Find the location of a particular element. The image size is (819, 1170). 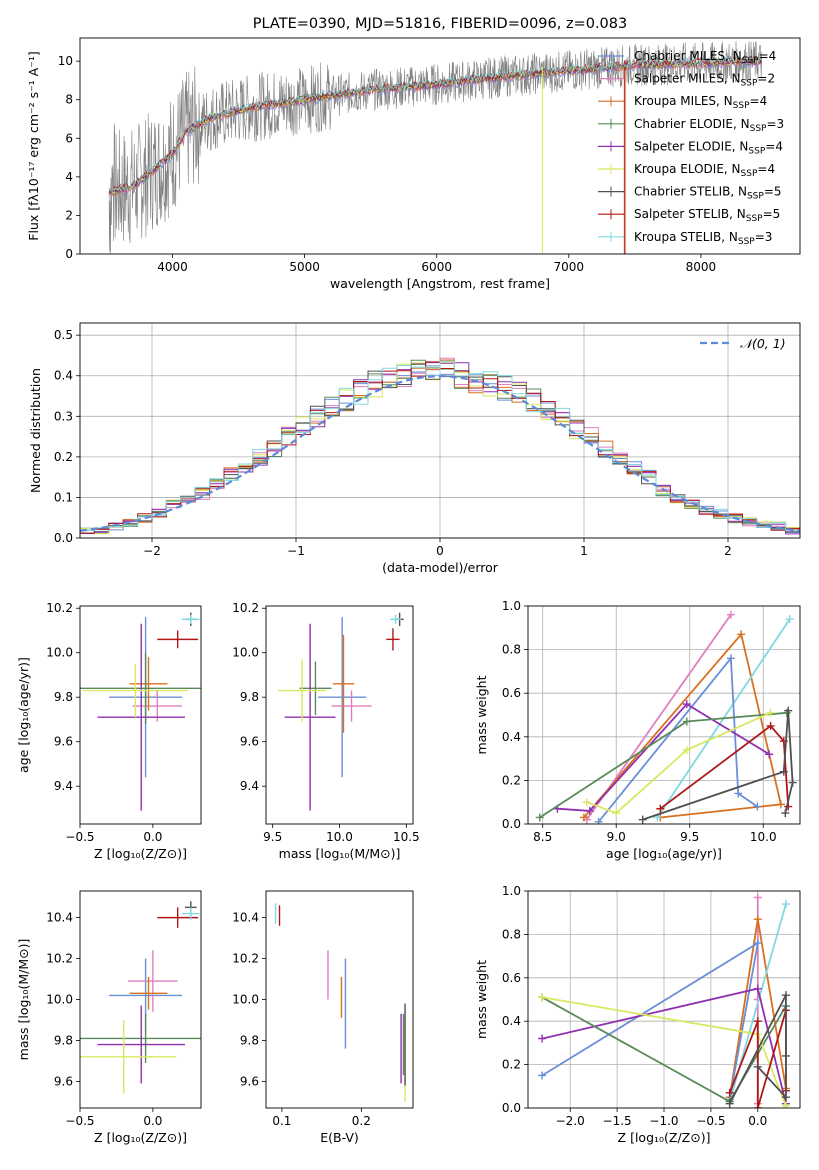

x-tick-label: 5000 is located at coordinates (304, 267).